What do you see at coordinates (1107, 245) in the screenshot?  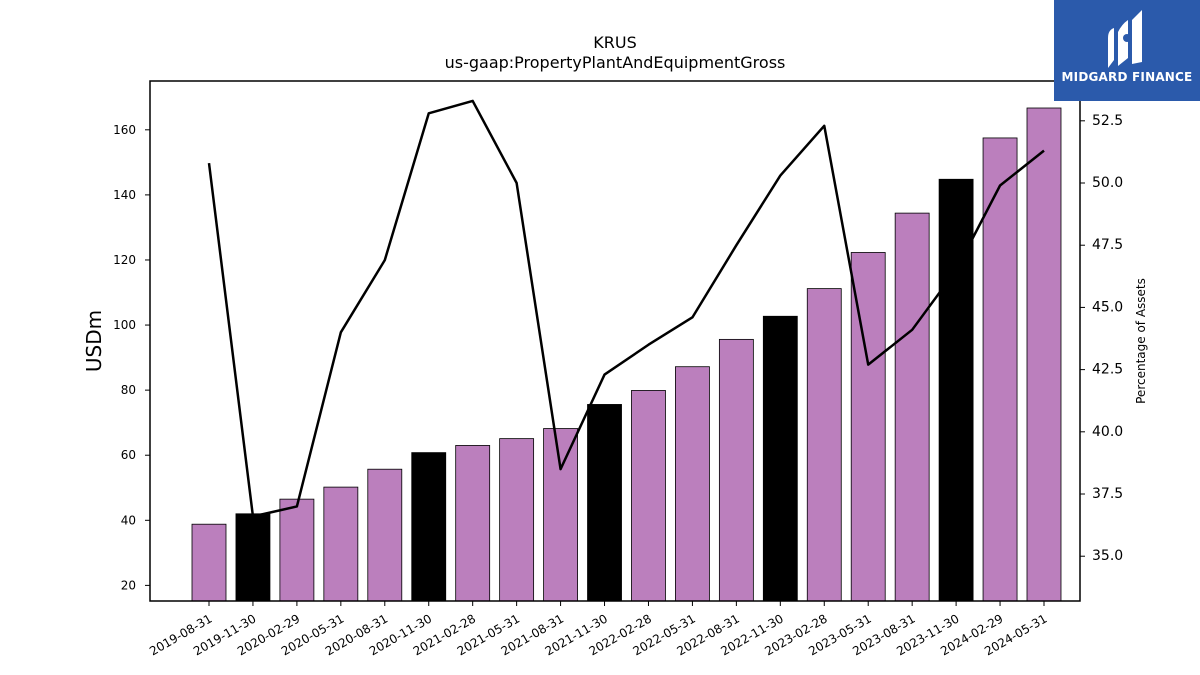 I see `y2-tick-label: 47.5` at bounding box center [1107, 245].